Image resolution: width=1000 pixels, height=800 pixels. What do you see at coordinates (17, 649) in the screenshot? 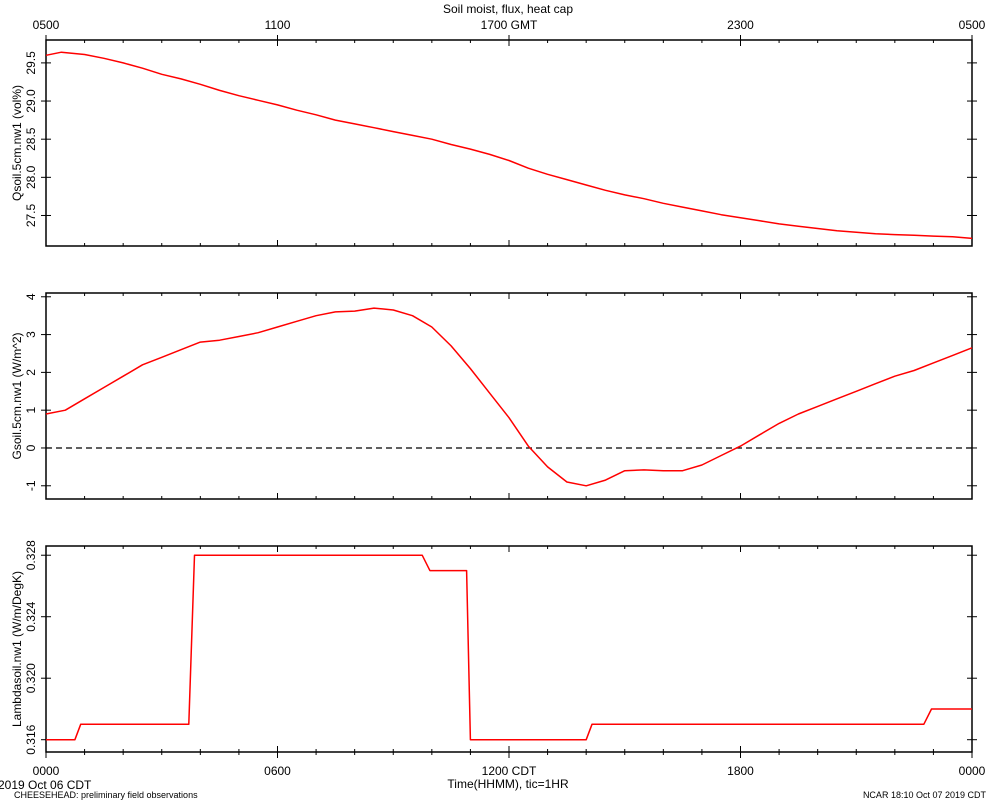
I see `y-axis-title: Lambdasoil.nw1 (W/m/DegK)` at bounding box center [17, 649].